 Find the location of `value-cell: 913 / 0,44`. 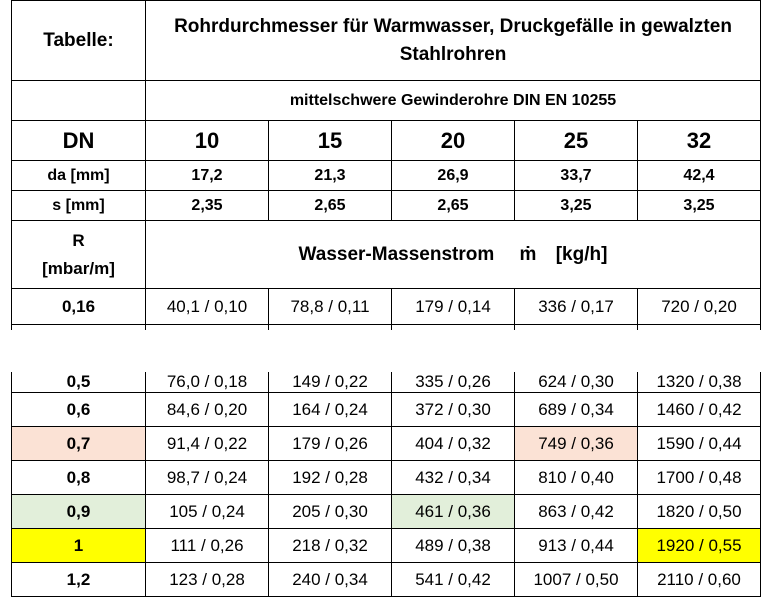

value-cell: 913 / 0,44 is located at coordinates (576, 545).